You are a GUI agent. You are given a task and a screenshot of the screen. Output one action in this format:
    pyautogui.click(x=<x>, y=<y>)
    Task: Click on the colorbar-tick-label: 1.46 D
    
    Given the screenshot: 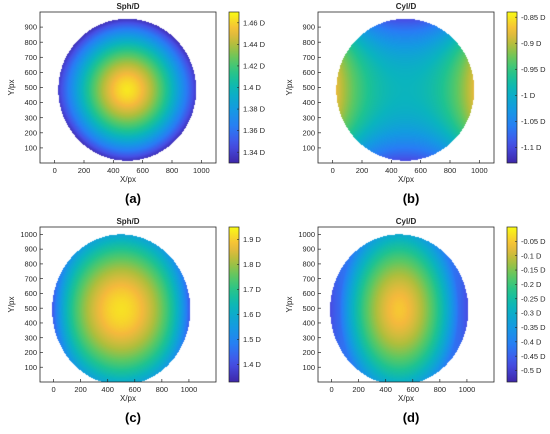 What is the action you would take?
    pyautogui.click(x=254, y=22)
    